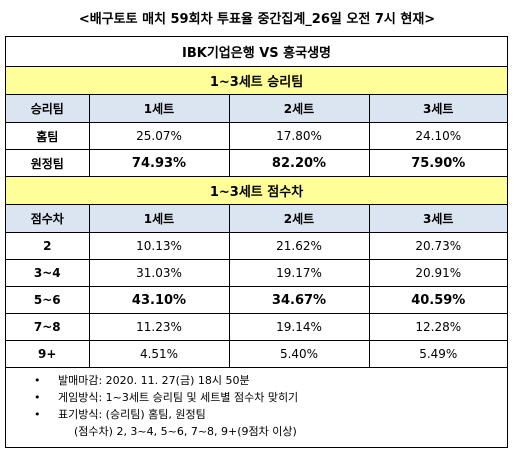  Describe the element at coordinates (270, 414) in the screenshot. I see `note: 표기방식: (승리팀) 홈팀, 원정팀` at that location.